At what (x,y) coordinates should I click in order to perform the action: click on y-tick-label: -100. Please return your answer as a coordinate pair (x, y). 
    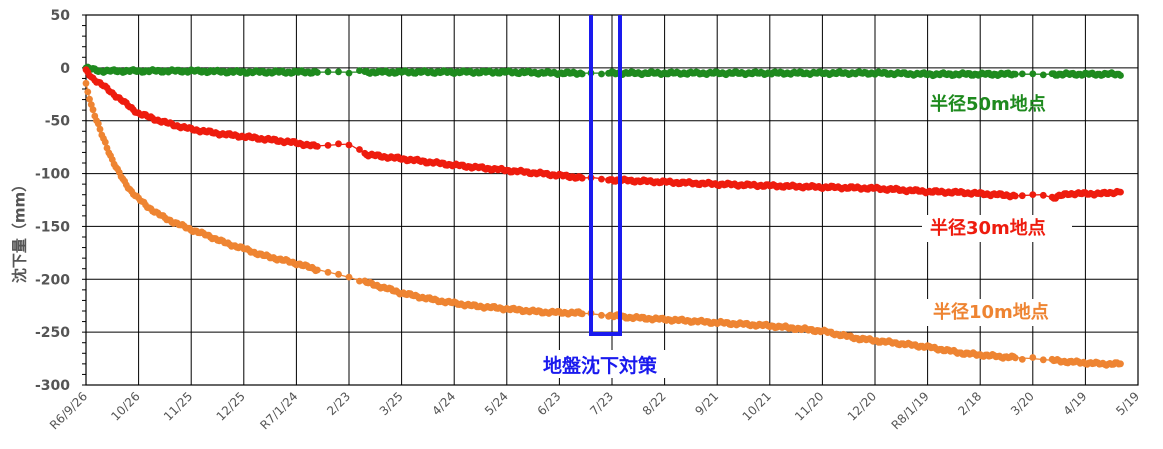
    Looking at the image, I should click on (52, 175).